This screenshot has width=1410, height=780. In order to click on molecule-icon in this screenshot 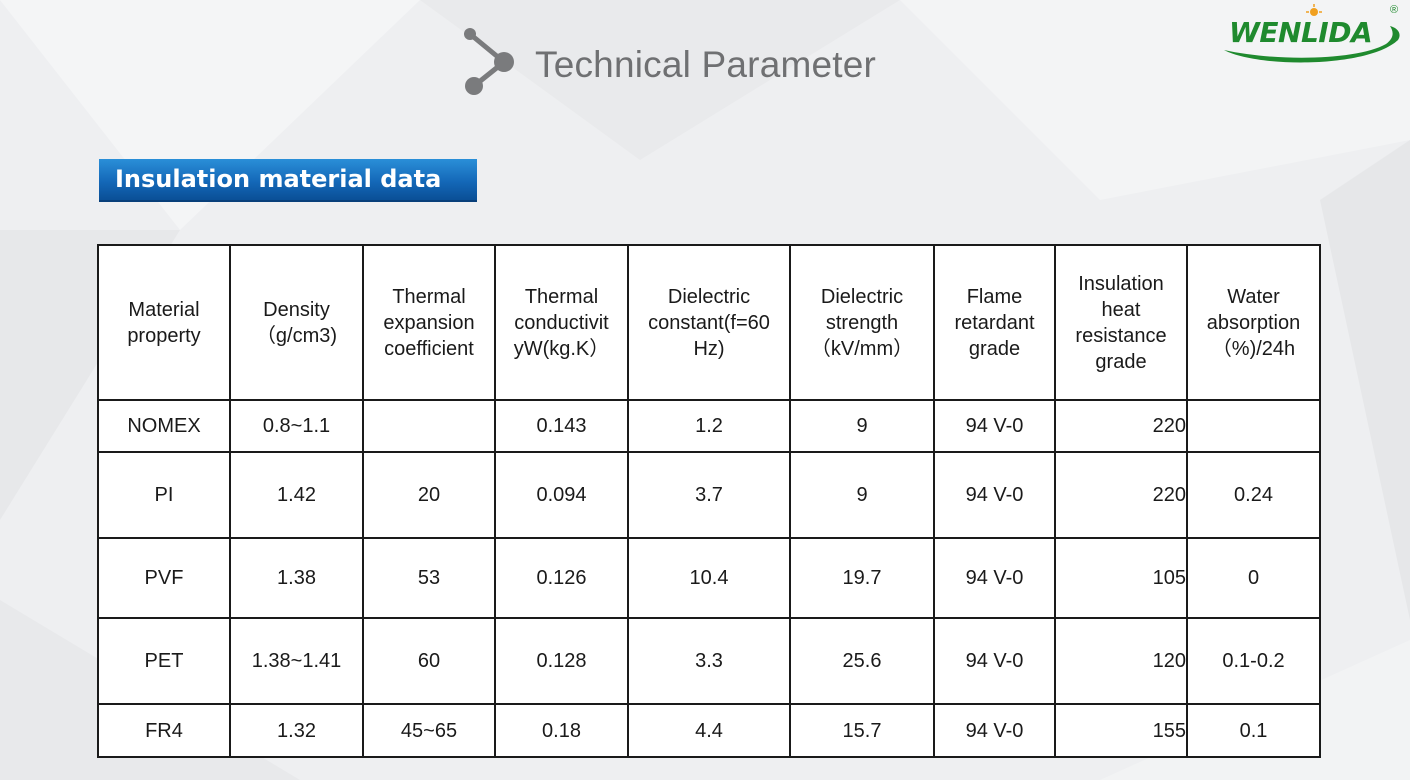, I will do `click(489, 61)`.